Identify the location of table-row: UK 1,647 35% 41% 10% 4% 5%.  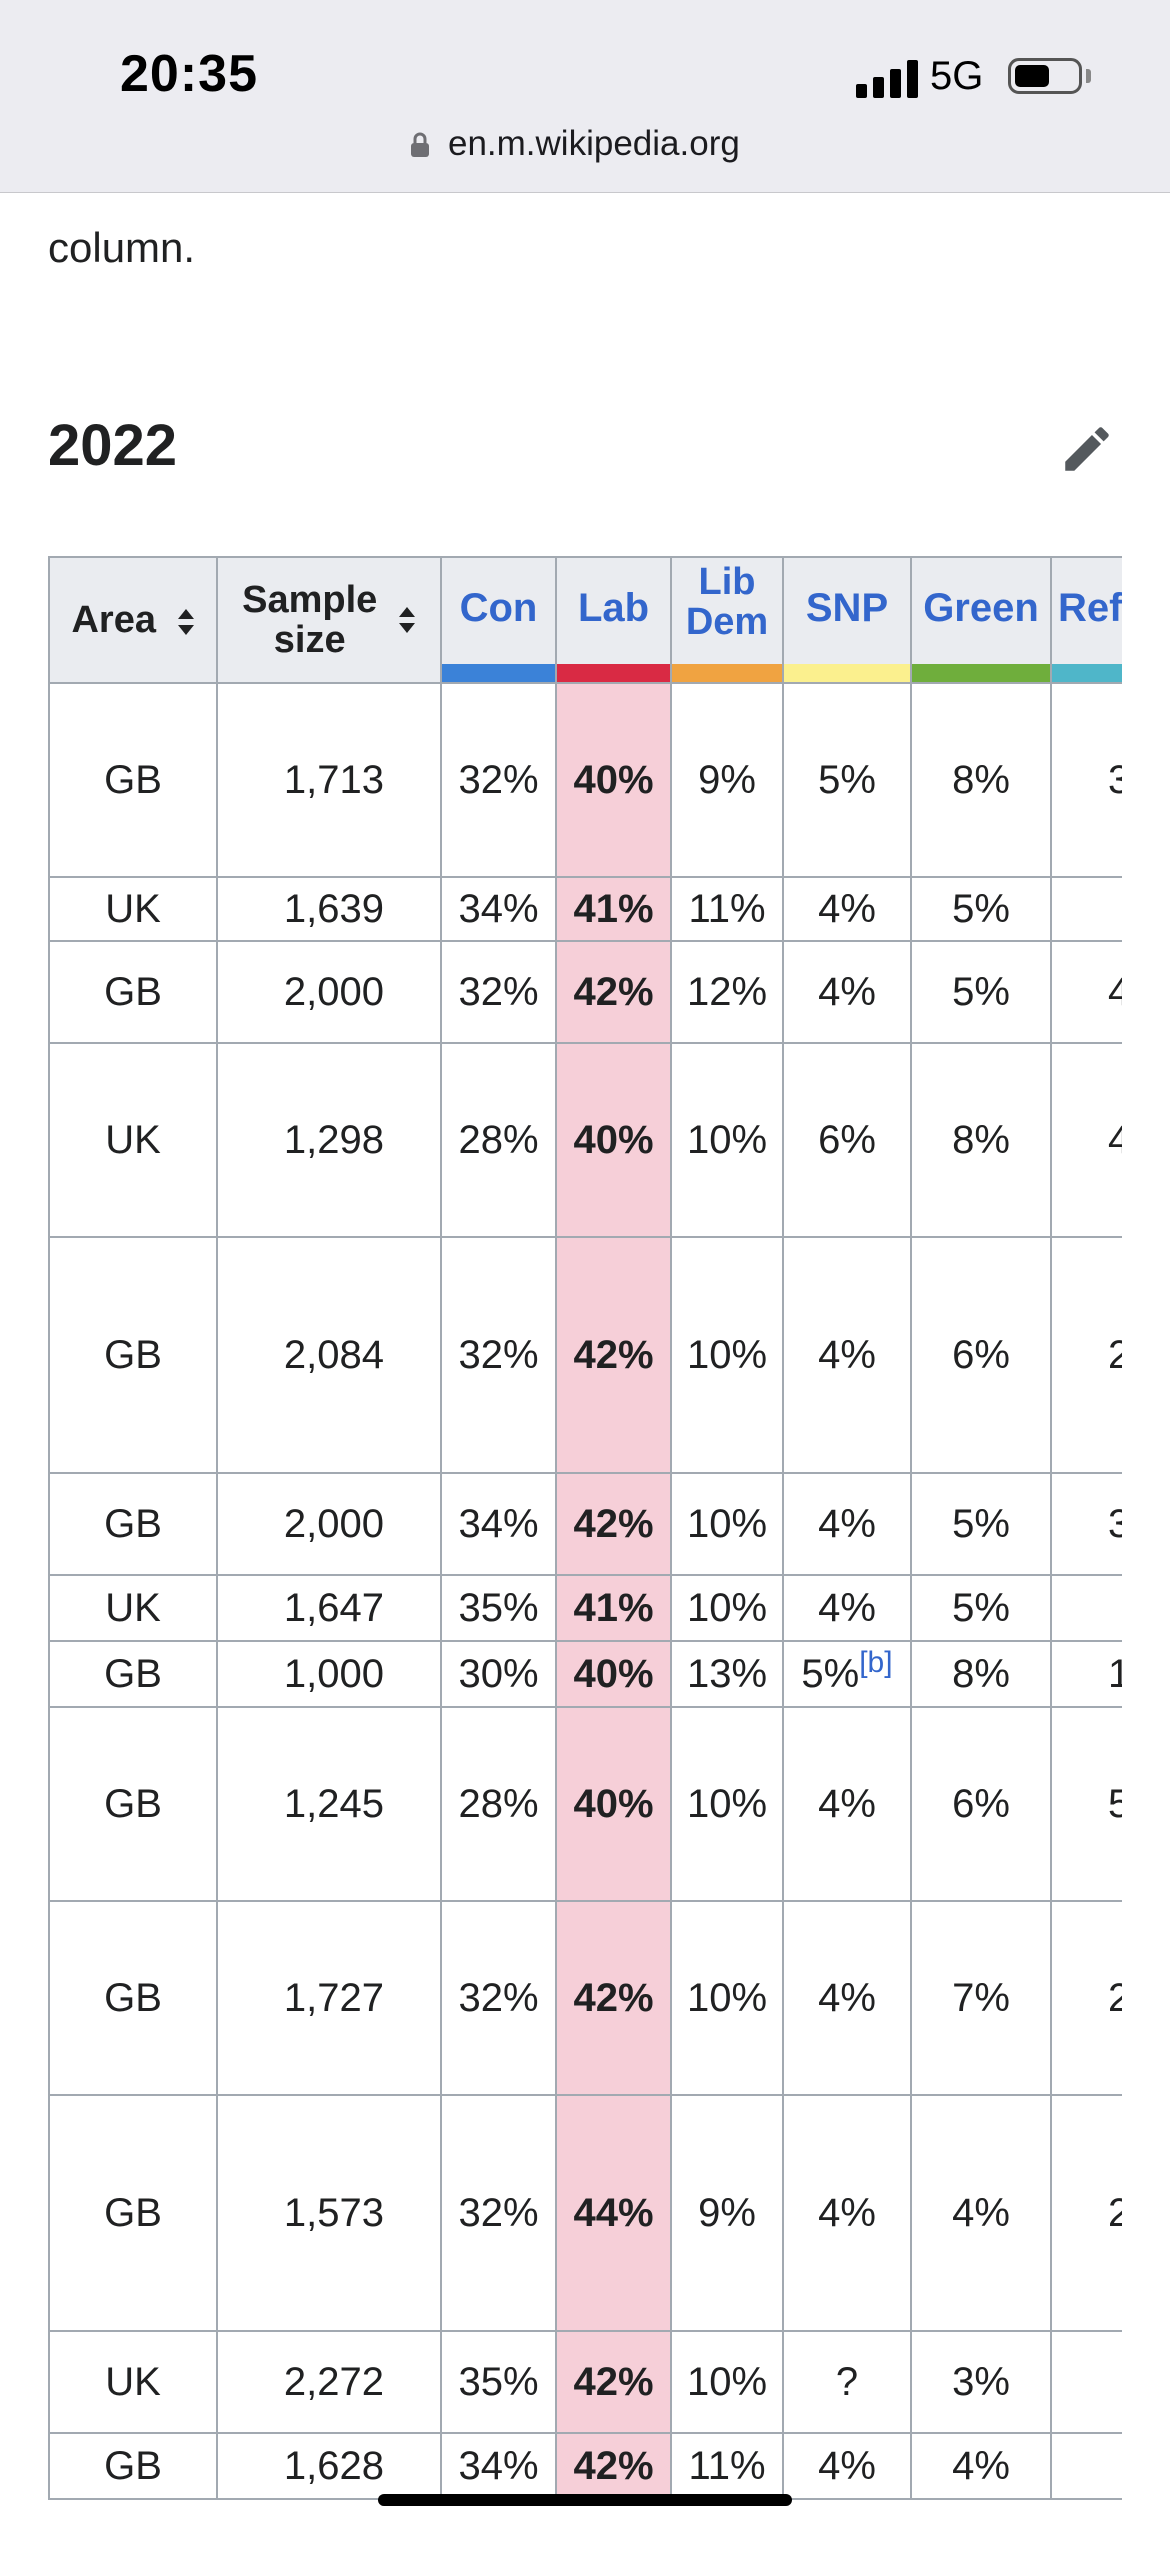
(585, 1608).